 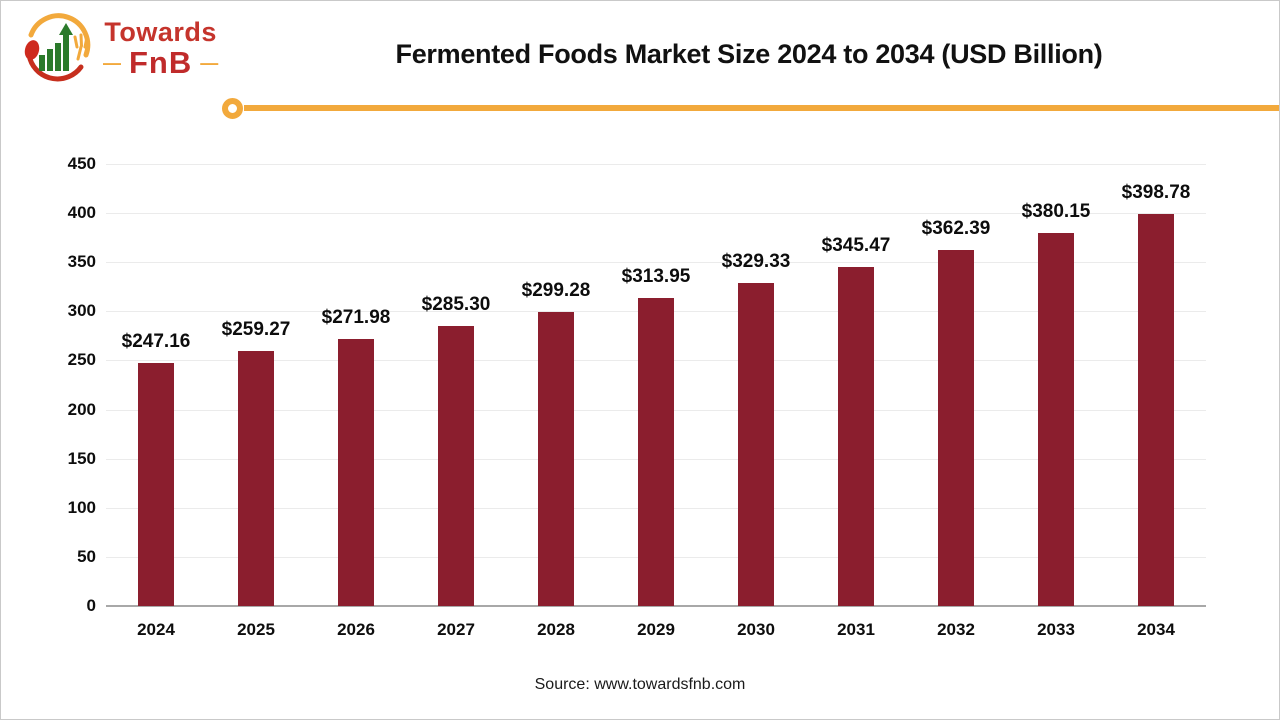 What do you see at coordinates (756, 261) in the screenshot?
I see `bar-value-label: $329.33` at bounding box center [756, 261].